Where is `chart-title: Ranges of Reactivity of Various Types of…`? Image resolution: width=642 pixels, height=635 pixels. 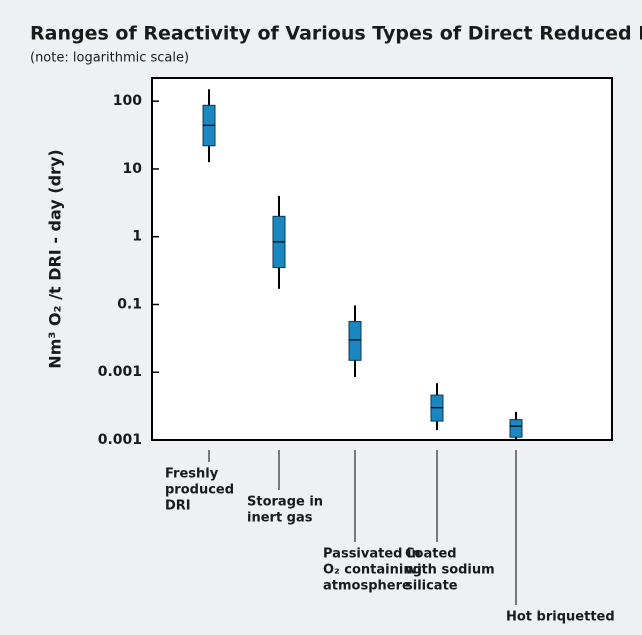 chart-title: Ranges of Reactivity of Various Types of… is located at coordinates (336, 34).